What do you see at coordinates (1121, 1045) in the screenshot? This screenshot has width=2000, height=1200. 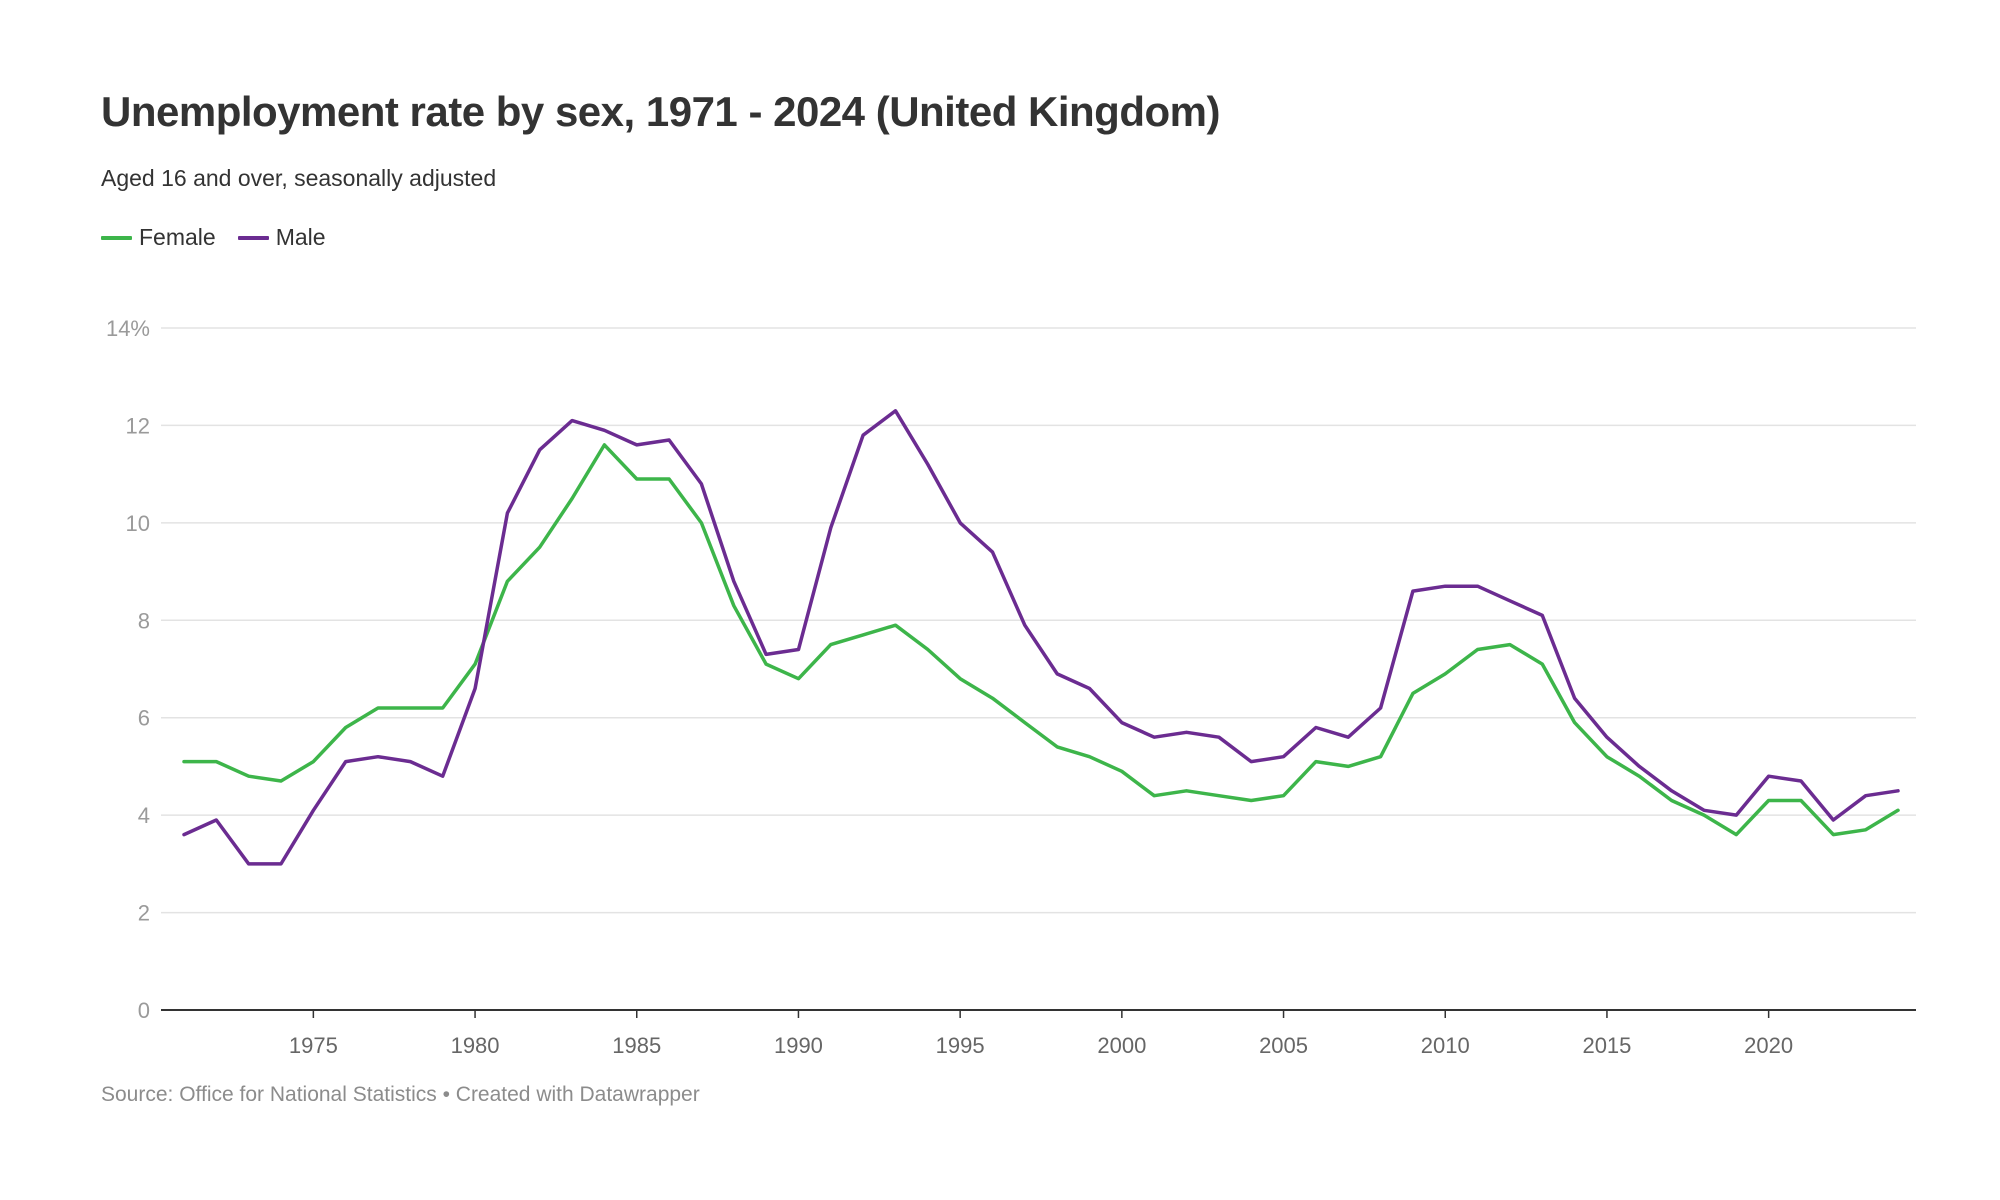 I see `x-tick-label-2000: 2000` at bounding box center [1121, 1045].